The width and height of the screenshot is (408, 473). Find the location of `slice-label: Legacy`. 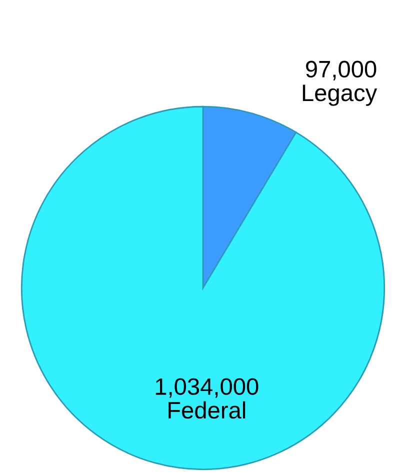

slice-label: Legacy is located at coordinates (340, 95).